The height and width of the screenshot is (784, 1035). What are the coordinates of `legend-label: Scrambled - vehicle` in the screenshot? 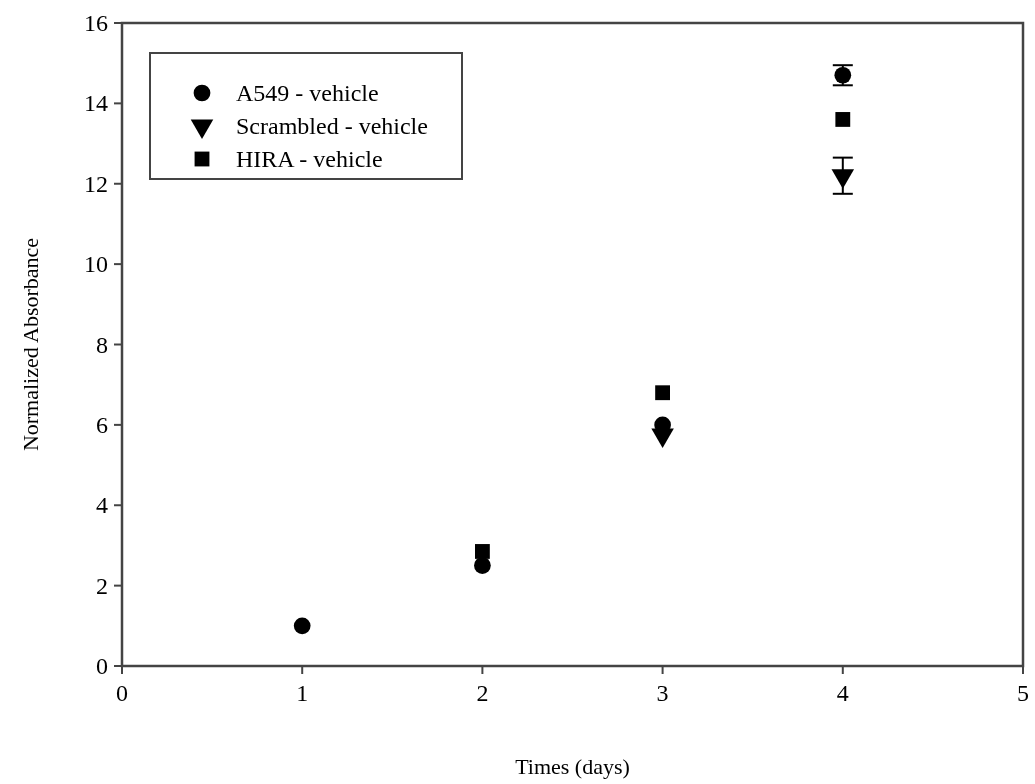 It's located at (332, 126).